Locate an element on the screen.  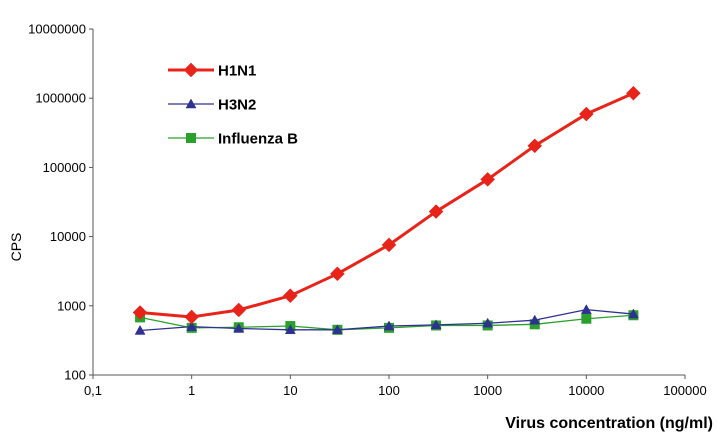
x-tick-label: 0,1 is located at coordinates (93, 390).